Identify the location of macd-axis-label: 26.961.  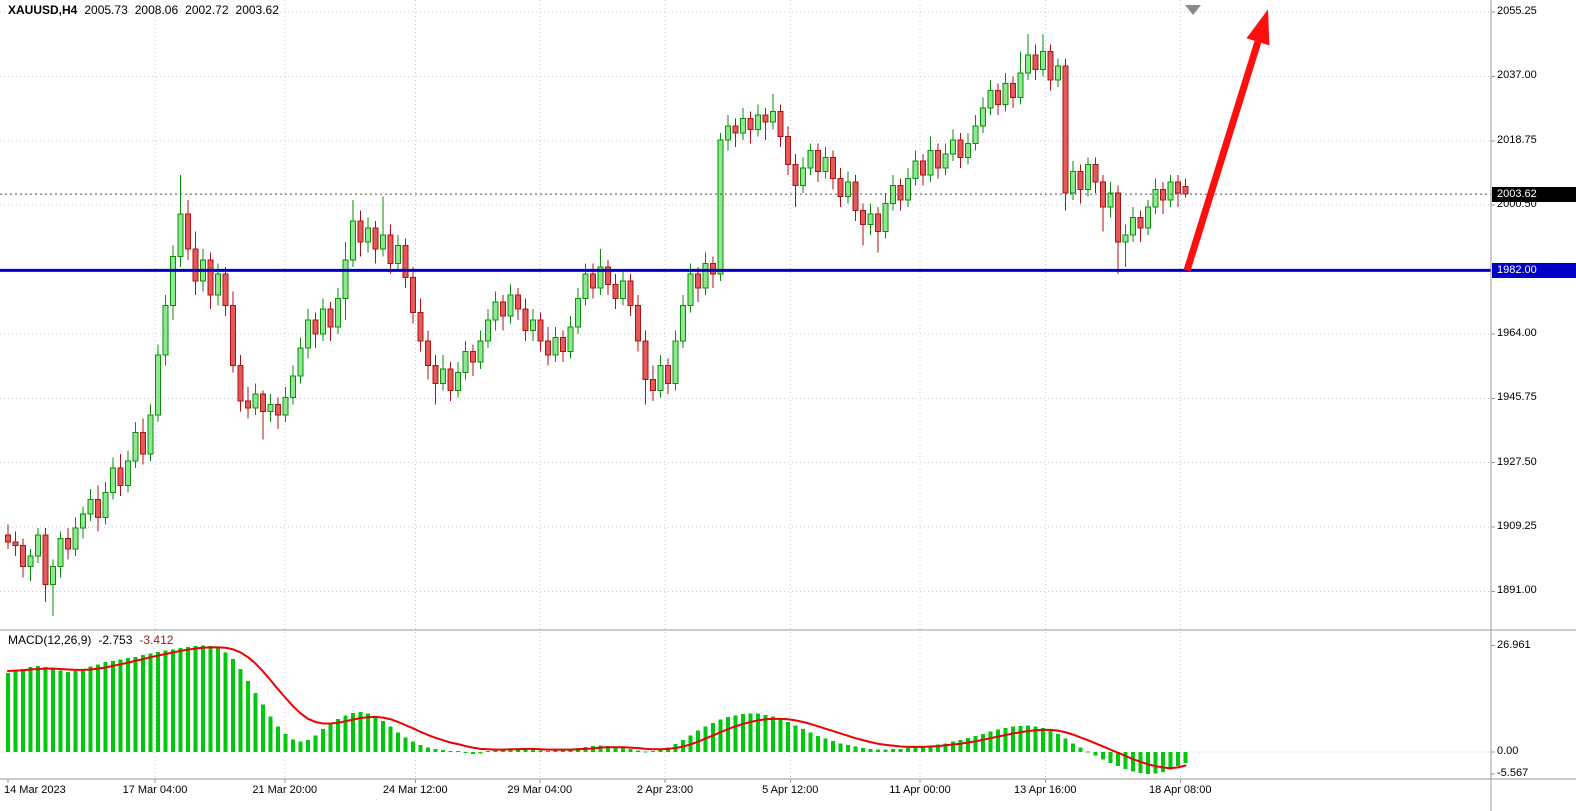
(1514, 644).